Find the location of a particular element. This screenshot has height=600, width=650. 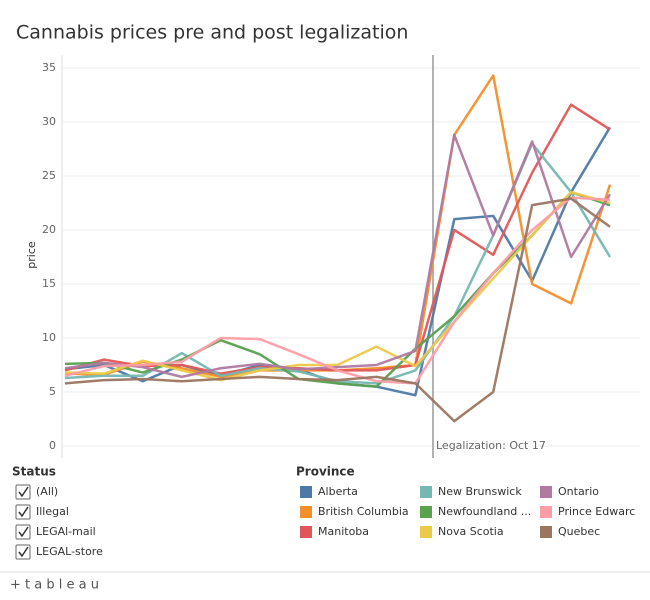

legend-label: Nova Scotia is located at coordinates (471, 531).